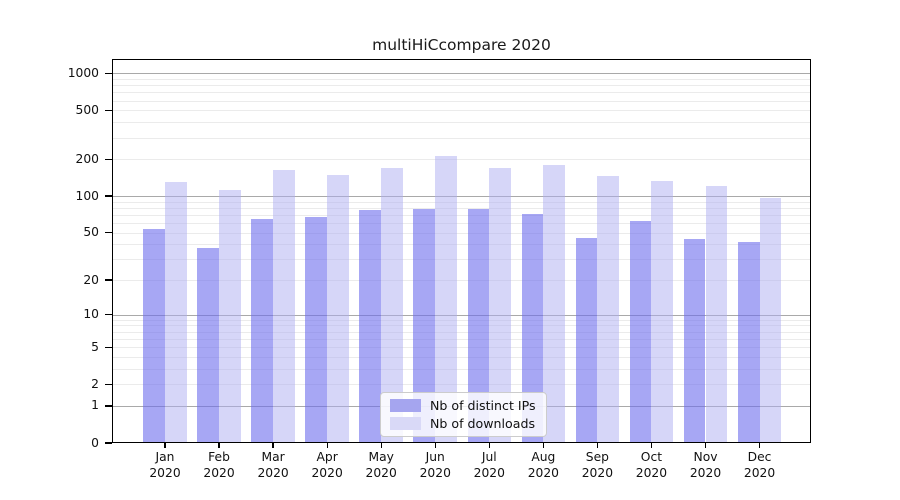  What do you see at coordinates (770, 320) in the screenshot?
I see `bar-downloads-dec` at bounding box center [770, 320].